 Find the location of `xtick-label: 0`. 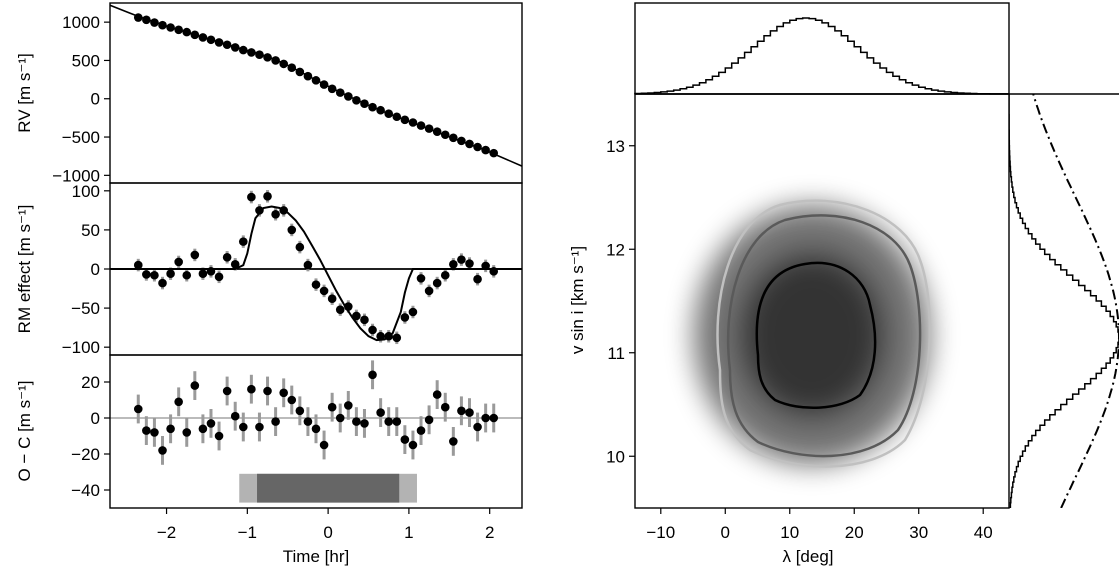

xtick-label: 0 is located at coordinates (327, 532).